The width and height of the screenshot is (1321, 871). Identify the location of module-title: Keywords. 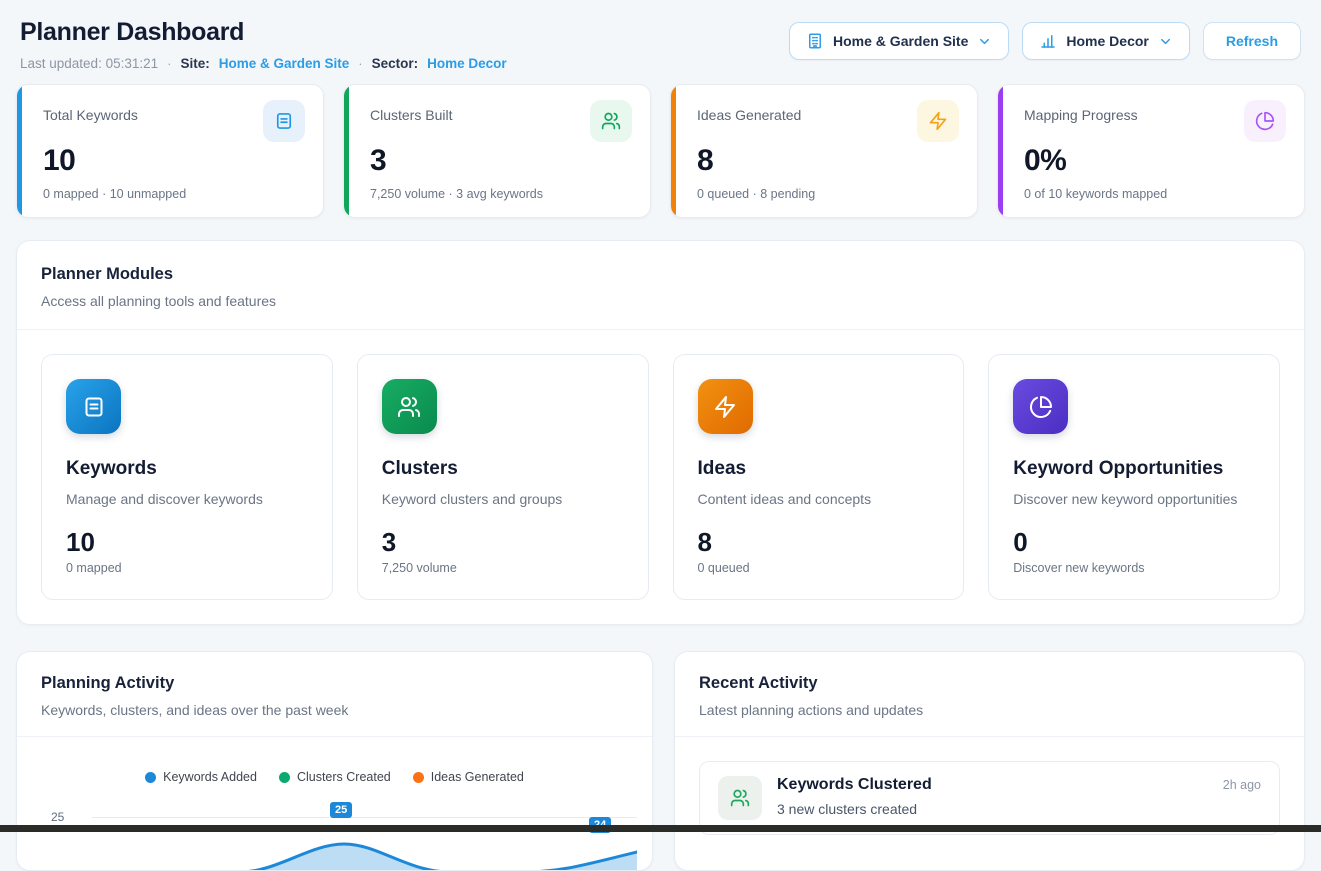
(111, 468).